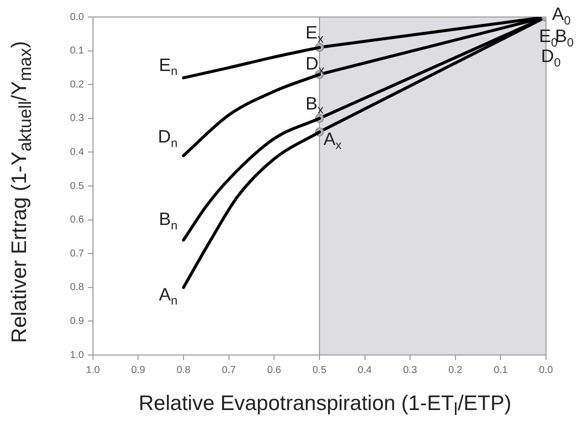 This screenshot has width=584, height=435. What do you see at coordinates (138, 370) in the screenshot?
I see `x-tick-label: 0.9` at bounding box center [138, 370].